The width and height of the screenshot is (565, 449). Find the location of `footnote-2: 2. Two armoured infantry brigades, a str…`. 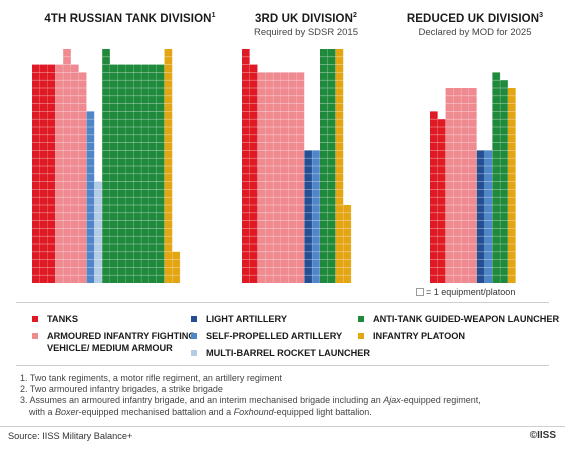

footnote-2: 2. Two armoured infantry brigades, a str… is located at coordinates (121, 389).